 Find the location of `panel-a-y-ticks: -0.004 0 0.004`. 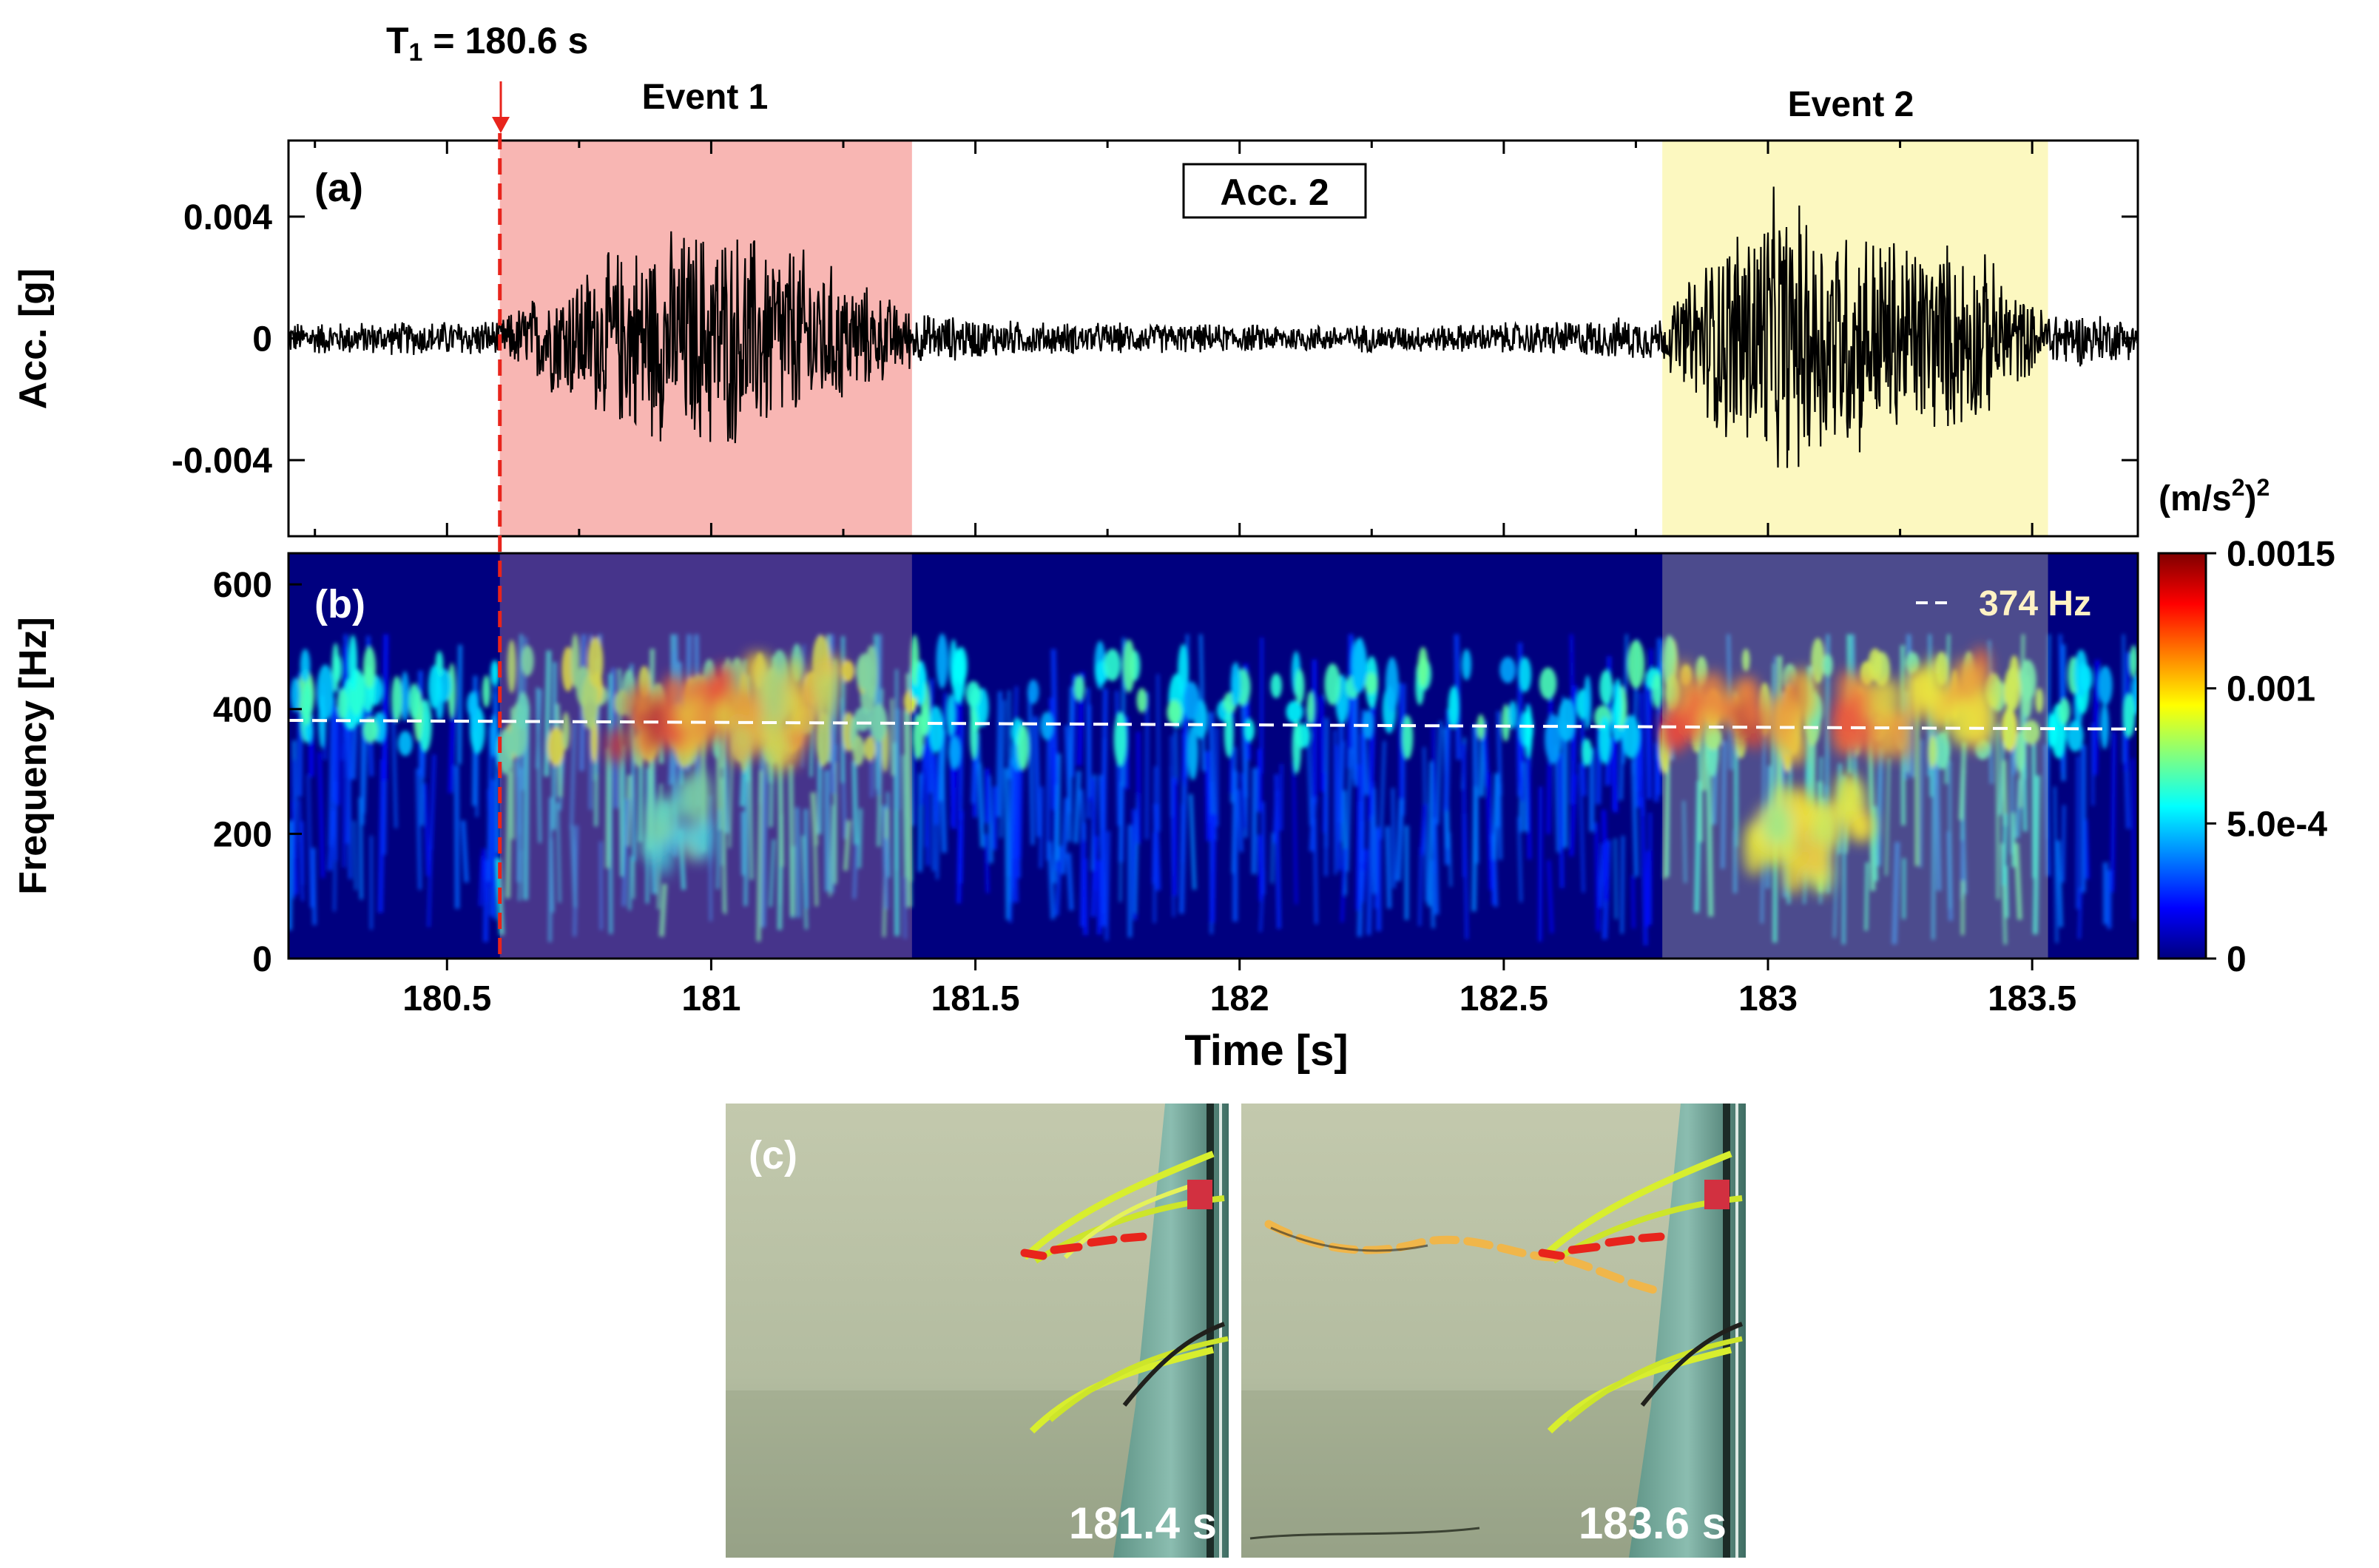

panel-a-y-ticks: -0.004 0 0.004 is located at coordinates (1155, 339).